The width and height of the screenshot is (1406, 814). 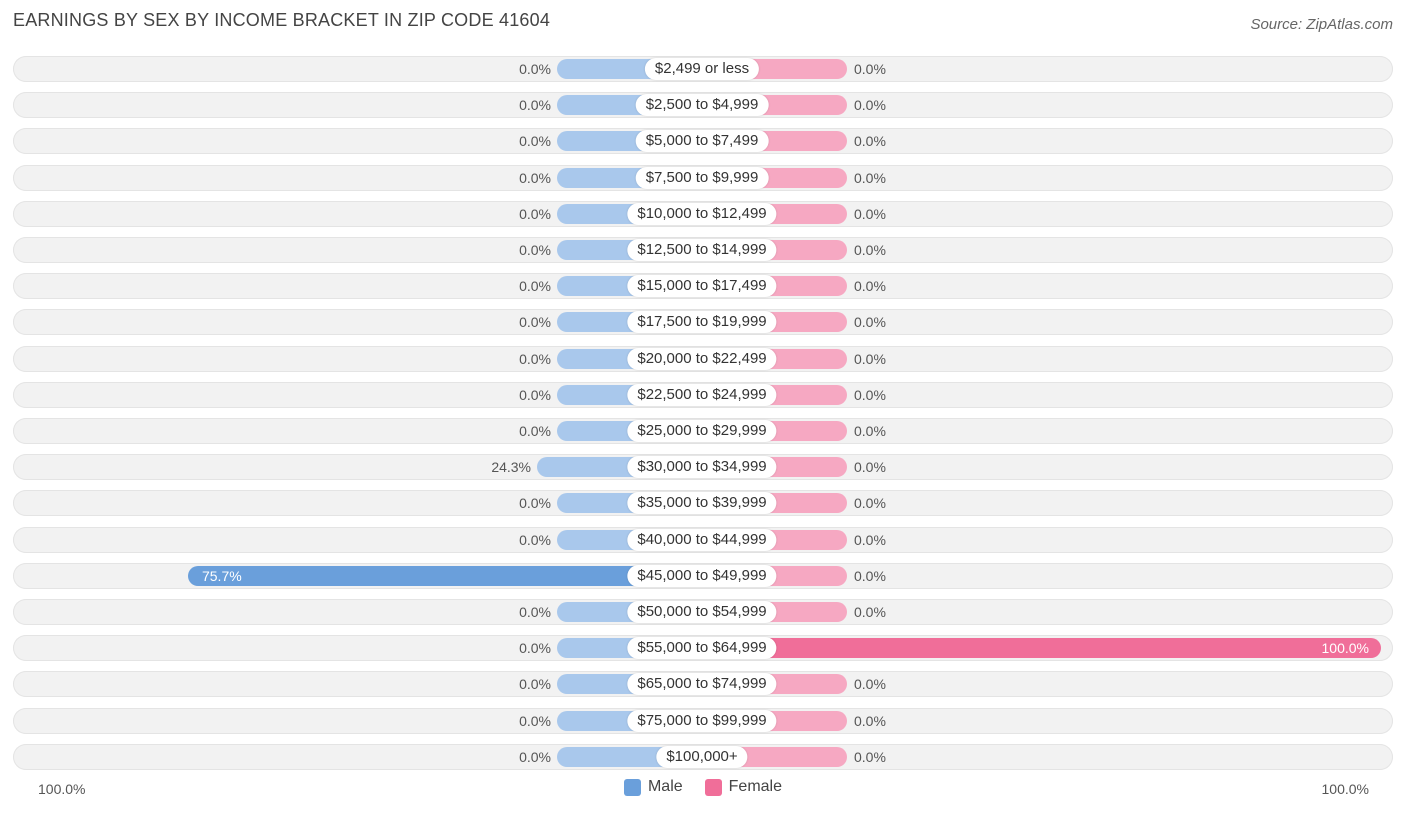 What do you see at coordinates (702, 576) in the screenshot?
I see `category-label: $45,000 to $49,999` at bounding box center [702, 576].